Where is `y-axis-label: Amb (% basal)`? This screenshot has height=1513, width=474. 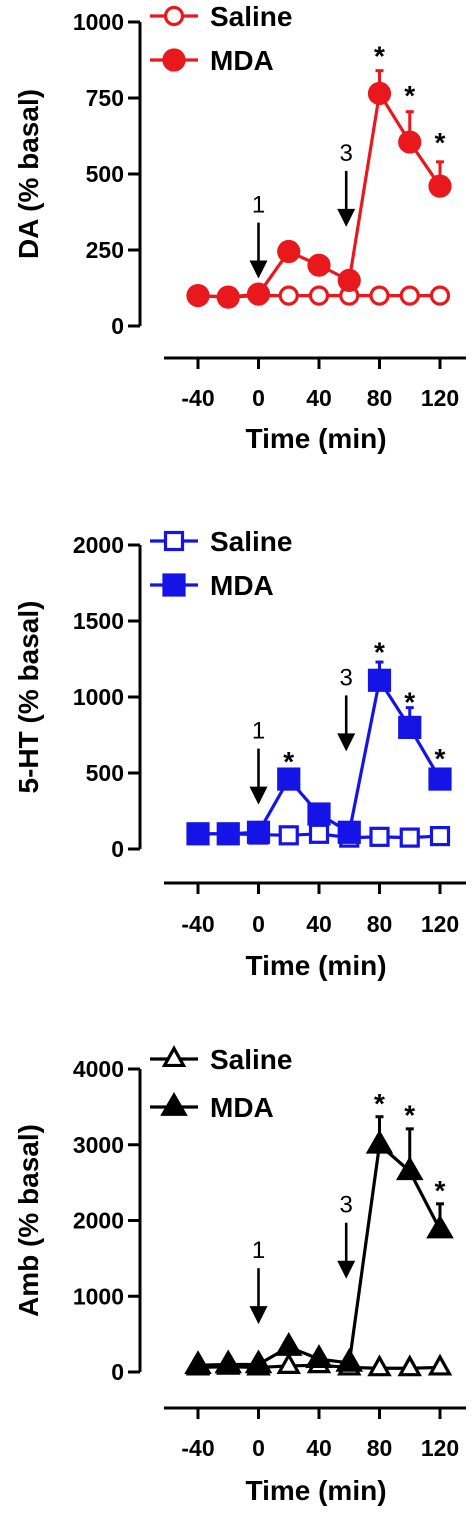
y-axis-label: Amb (% basal) is located at coordinates (28, 1220).